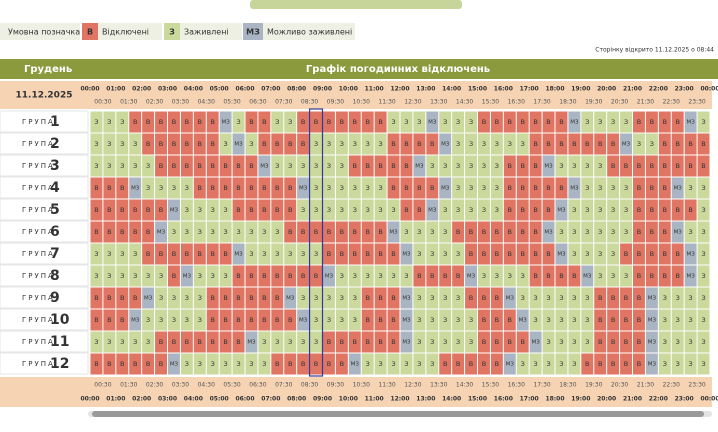  I want to click on group-label: ГРУПА, so click(38, 254).